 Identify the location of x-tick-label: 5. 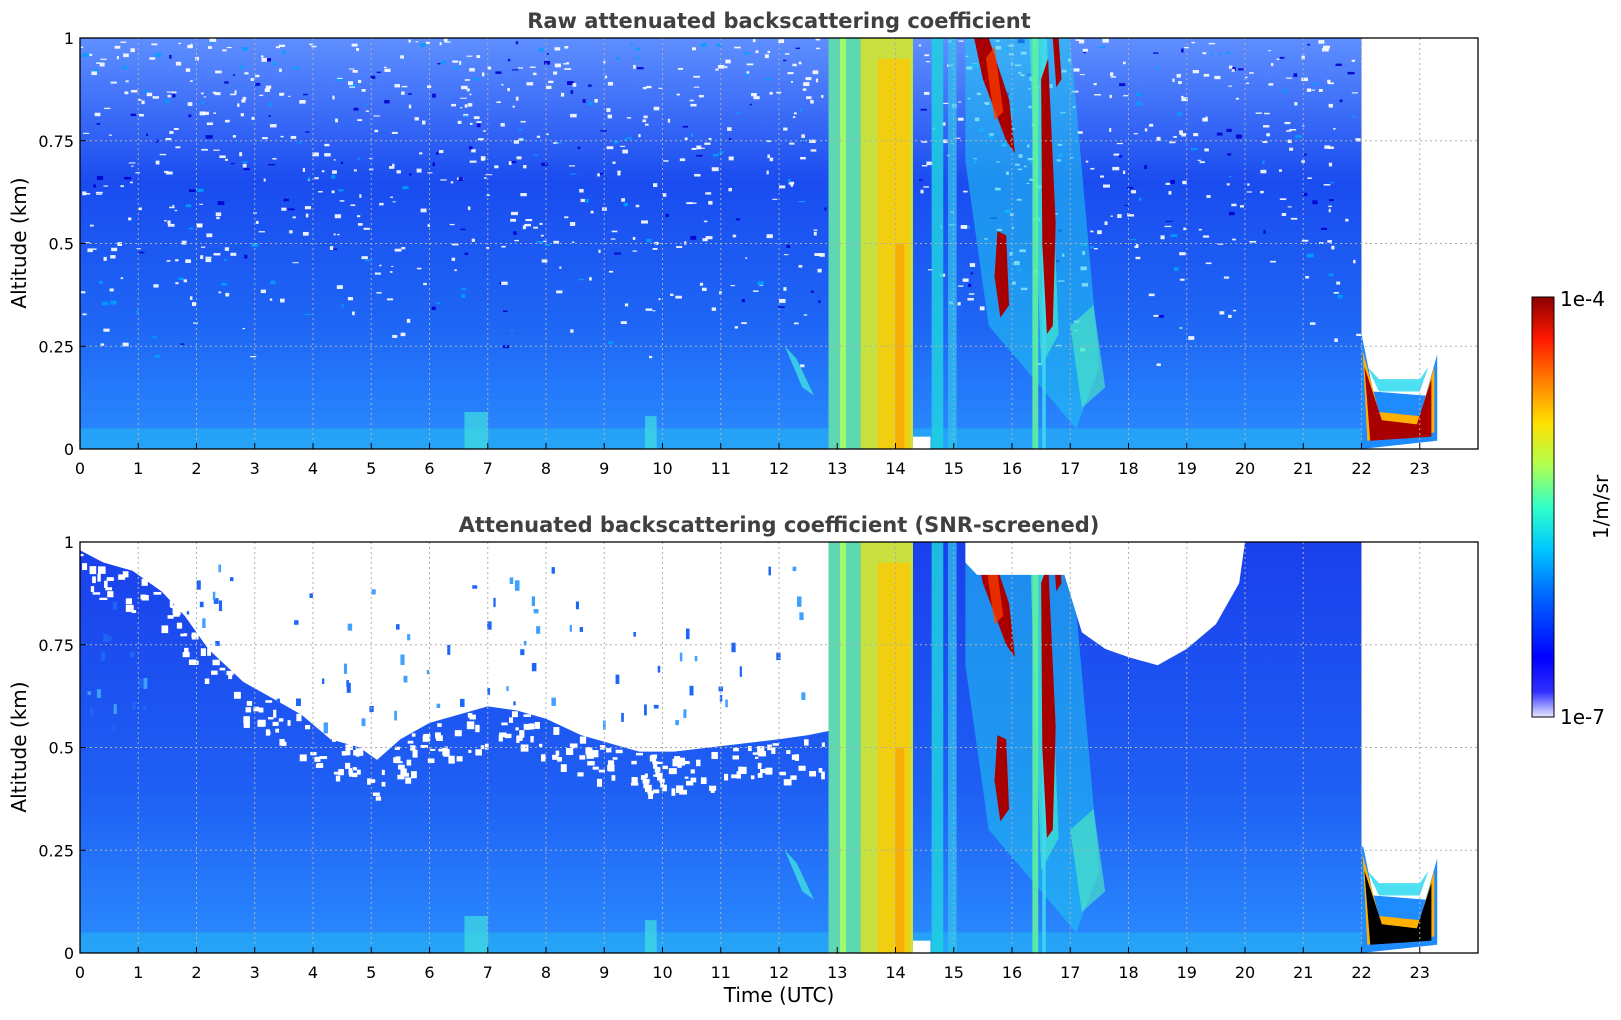
(371, 972).